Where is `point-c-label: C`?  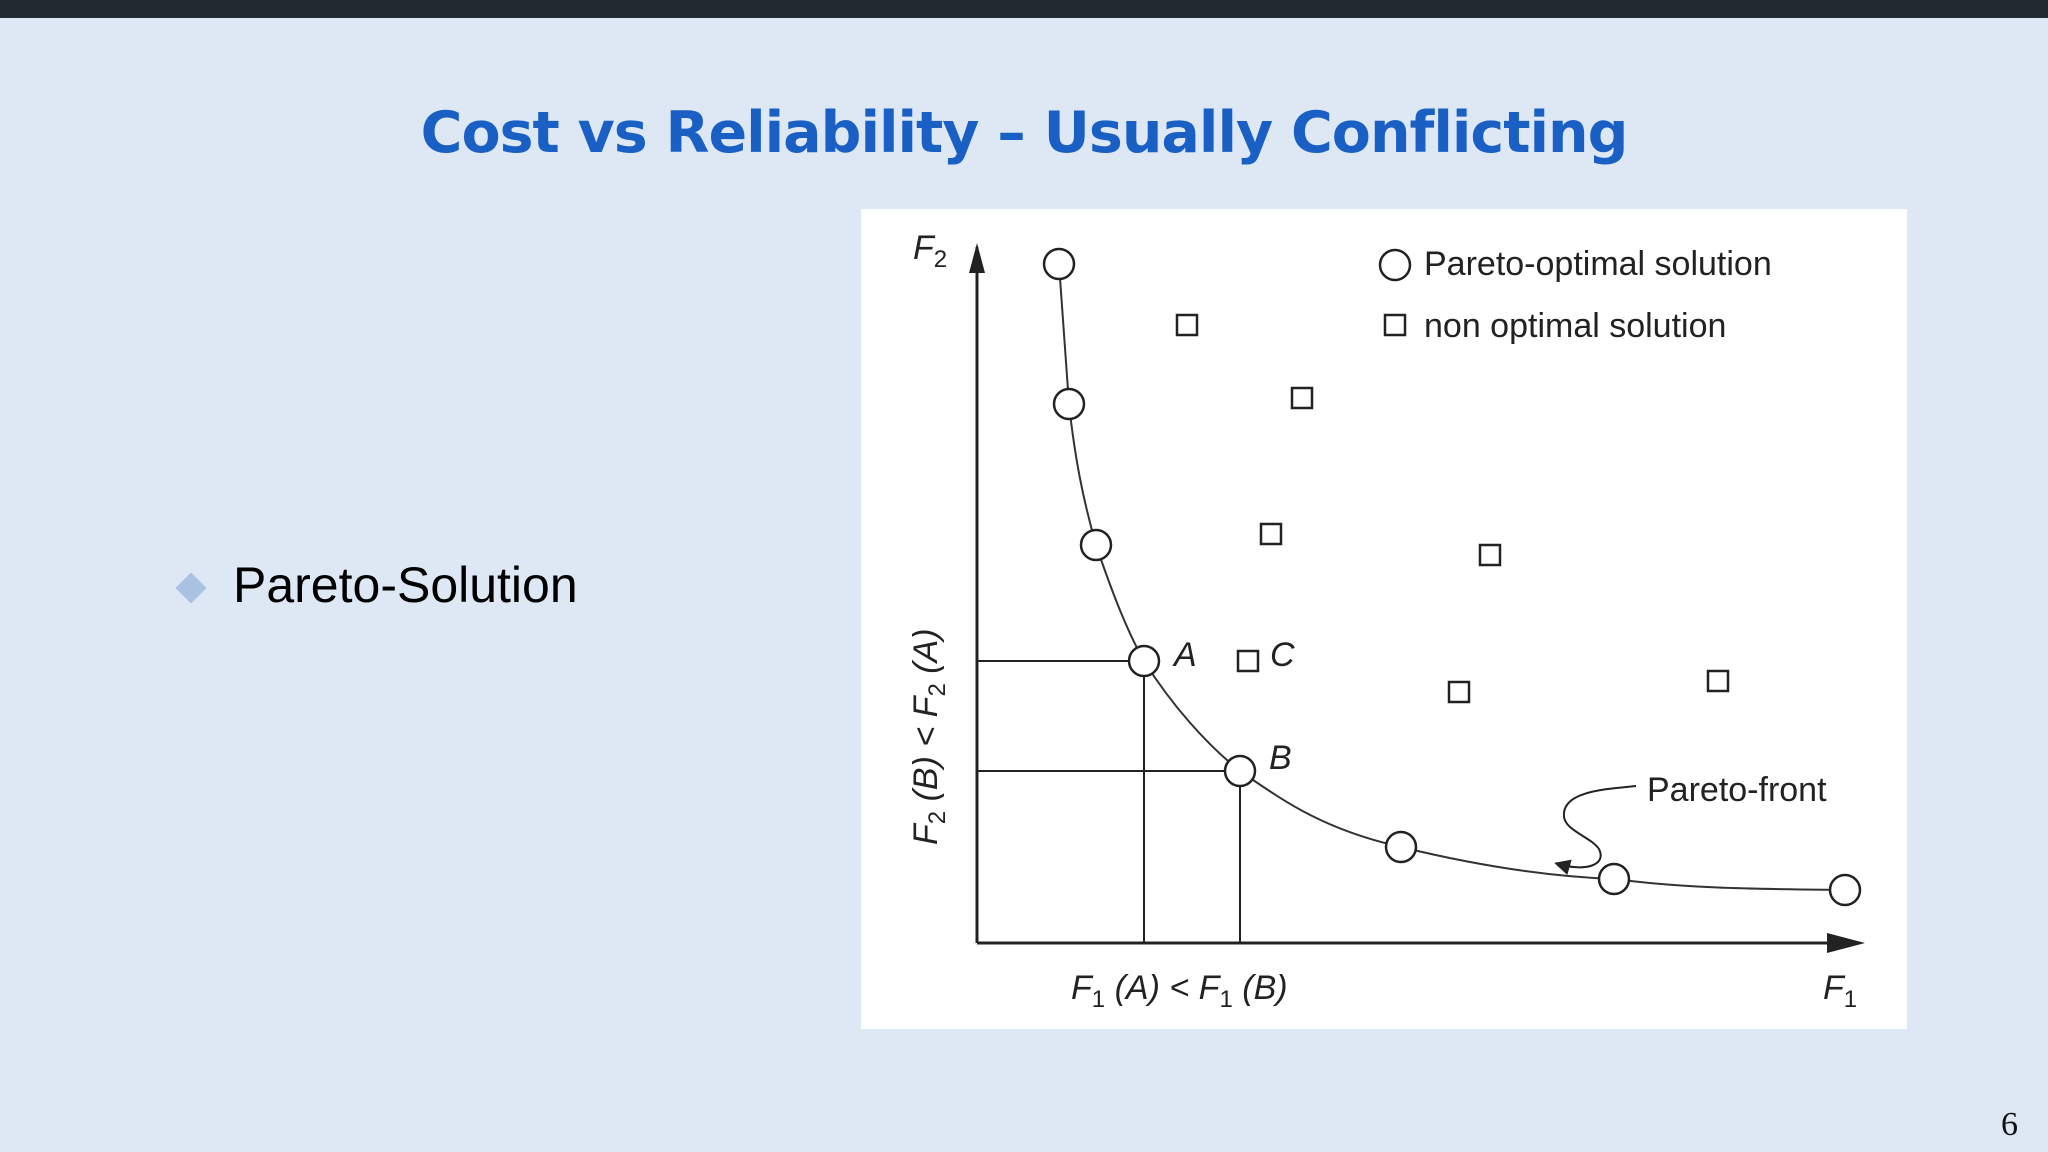 point-c-label: C is located at coordinates (1282, 655).